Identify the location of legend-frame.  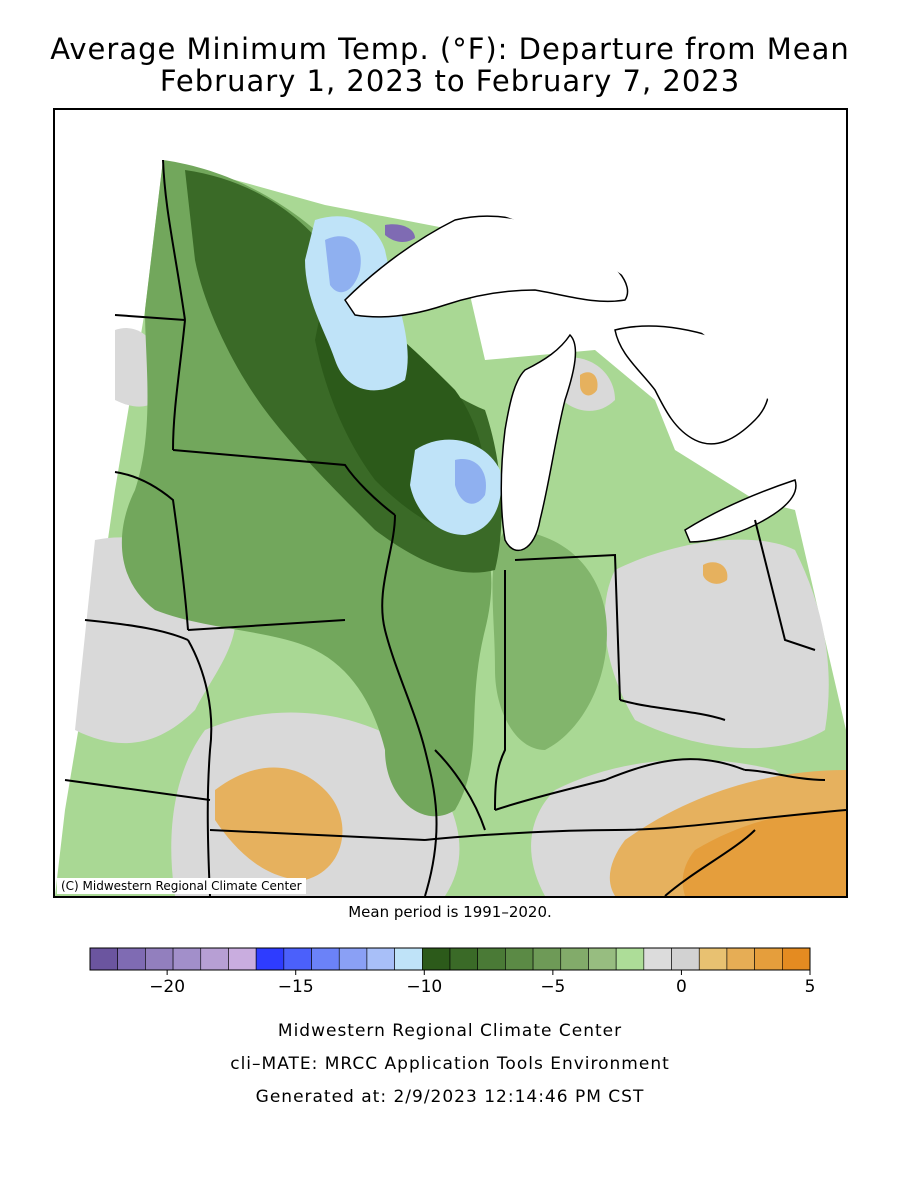
(450, 959).